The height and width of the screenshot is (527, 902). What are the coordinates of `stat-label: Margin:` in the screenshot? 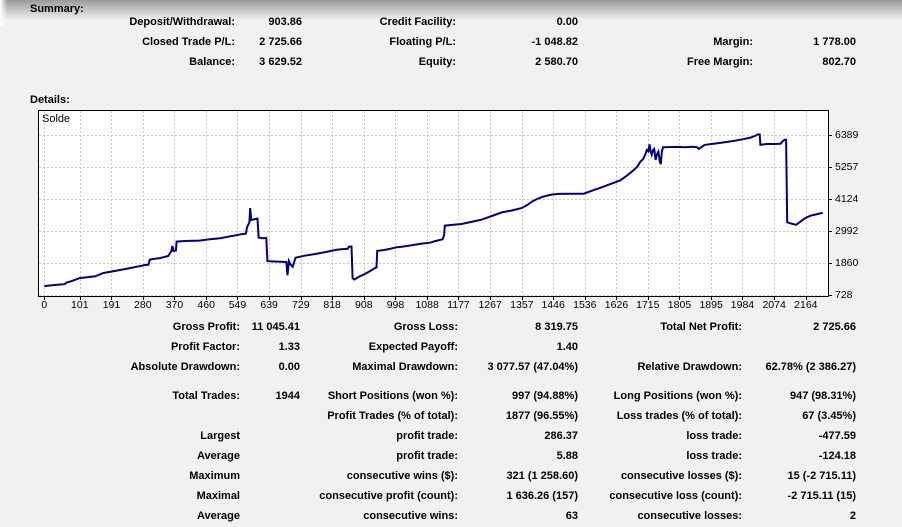 It's located at (733, 42).